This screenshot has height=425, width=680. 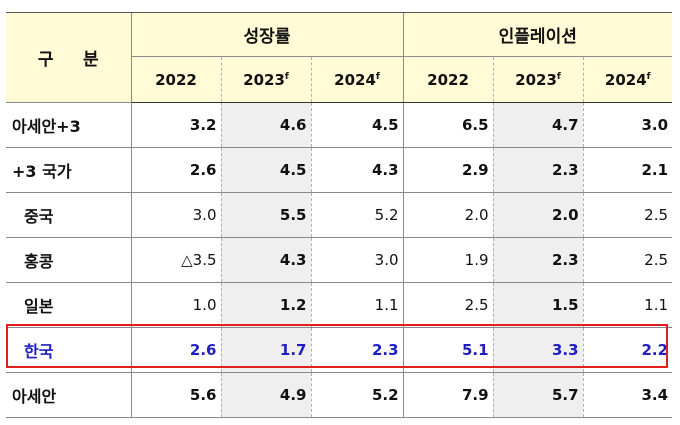 I want to click on corner-header-2: 분, so click(x=91, y=60).